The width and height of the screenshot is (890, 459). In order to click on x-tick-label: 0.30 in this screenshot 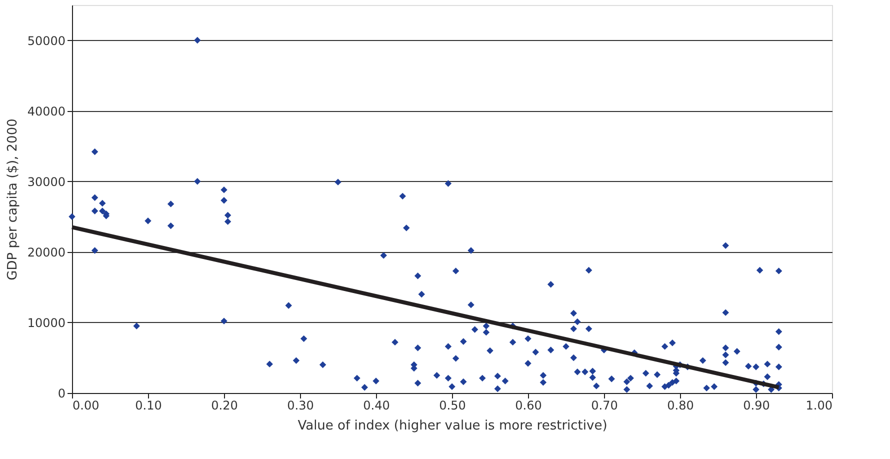, I will do `click(300, 405)`.